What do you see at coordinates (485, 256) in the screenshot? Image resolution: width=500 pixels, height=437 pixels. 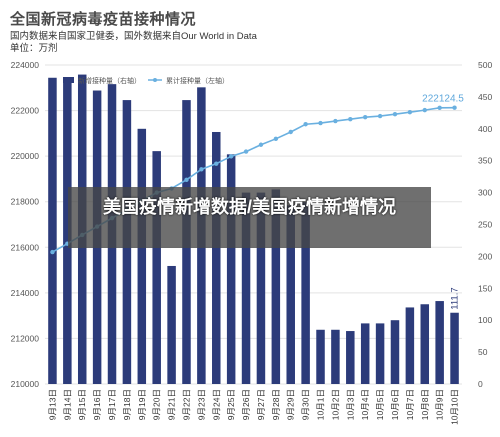 I see `right-tick-label: 200` at bounding box center [485, 256].